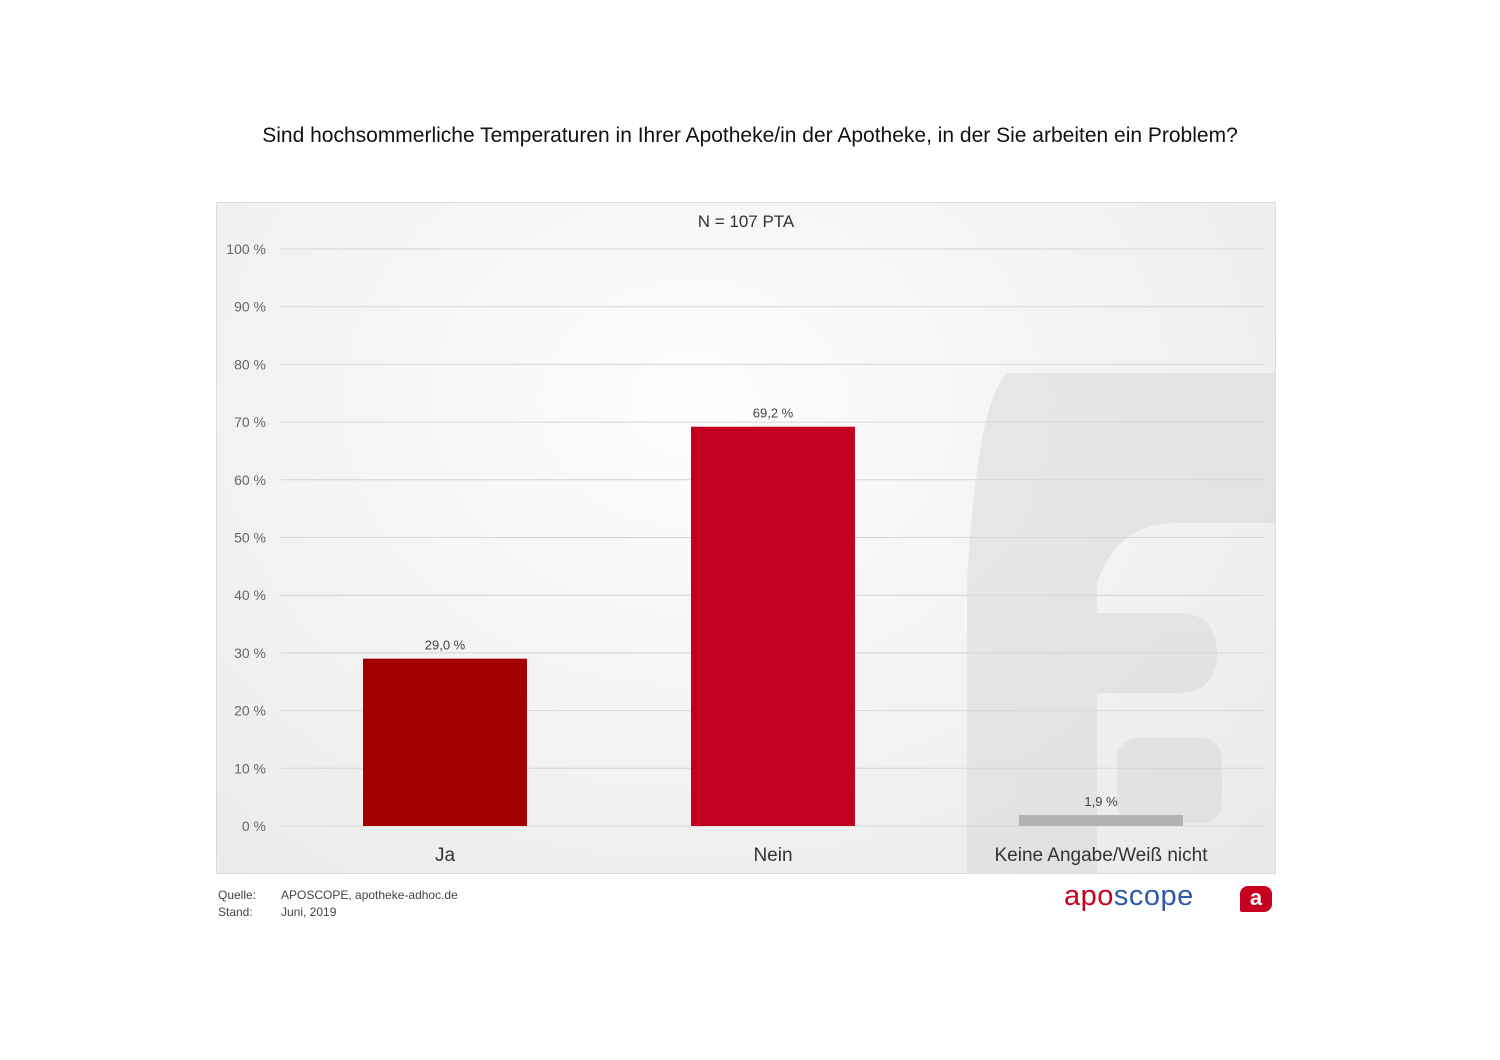  I want to click on y-tick-label: 10 %, so click(250, 768).